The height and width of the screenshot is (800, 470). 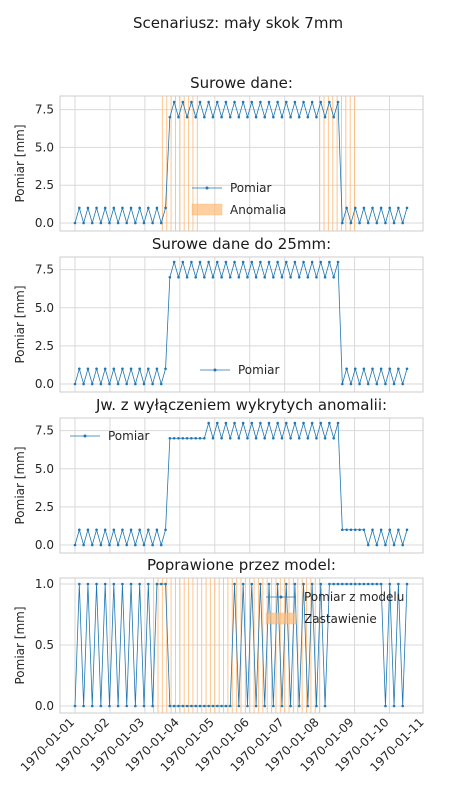 I want to click on chart-title: Jw. z wyłączeniem wykrytych anomalii:, so click(x=241, y=405).